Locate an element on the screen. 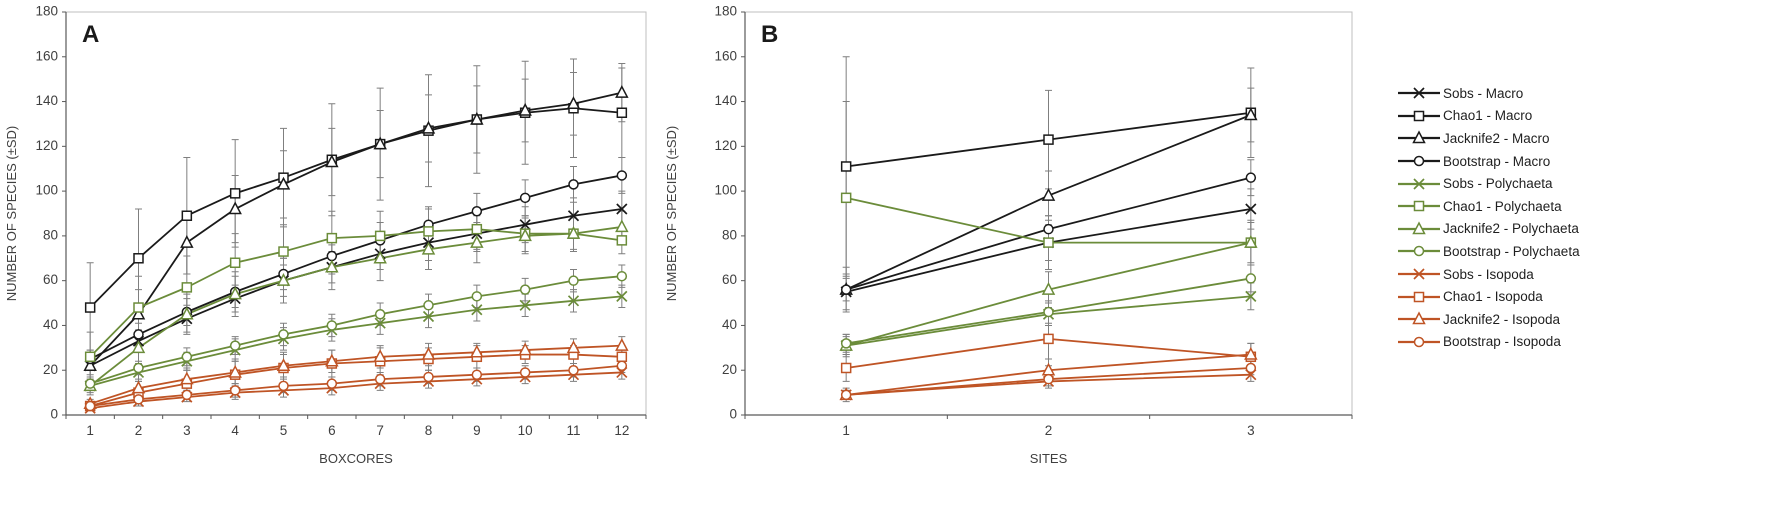  x-tick-label: 11 is located at coordinates (573, 430).